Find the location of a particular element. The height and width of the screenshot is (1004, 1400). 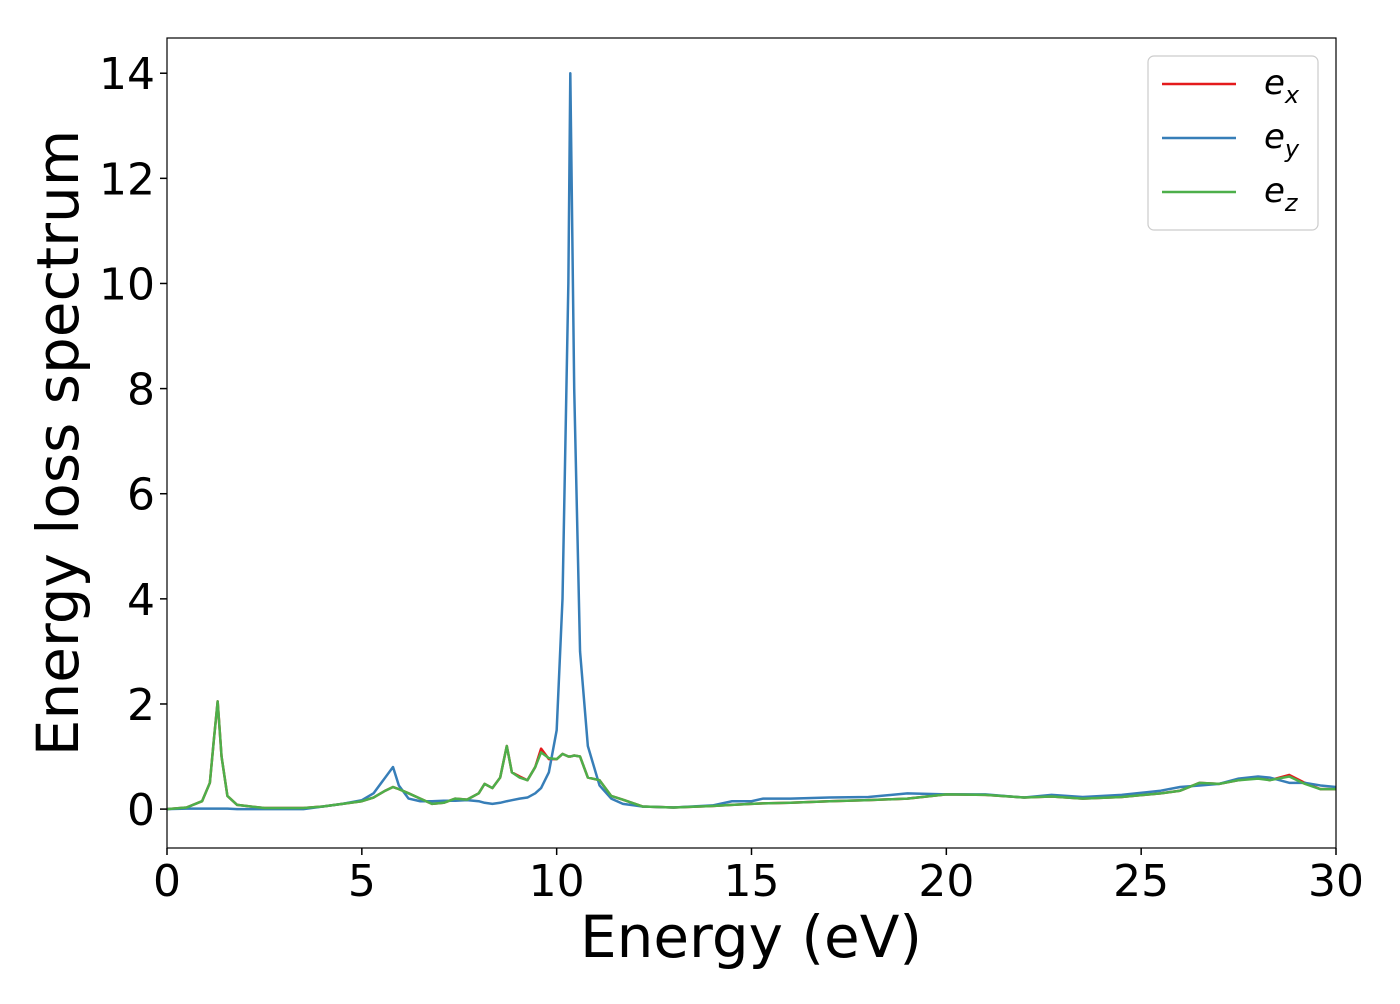

x-tick-label: 0 is located at coordinates (167, 881).